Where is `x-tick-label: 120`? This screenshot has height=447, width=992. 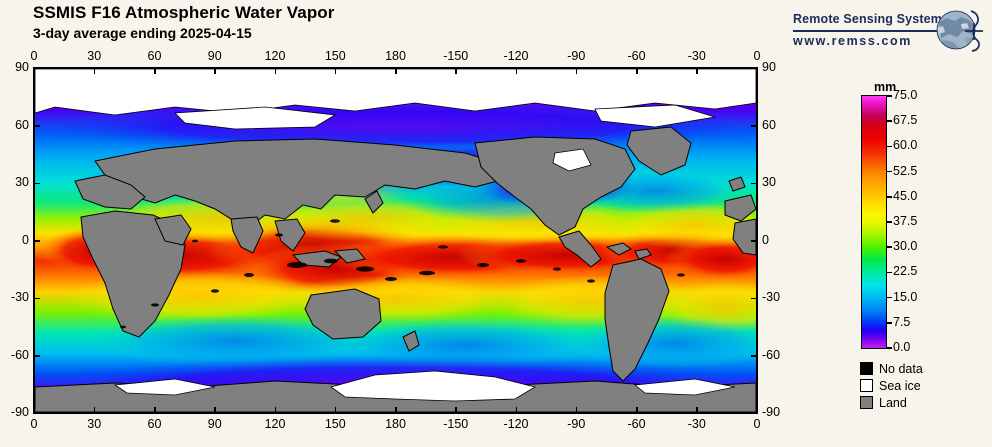 x-tick-label: 120 is located at coordinates (275, 56).